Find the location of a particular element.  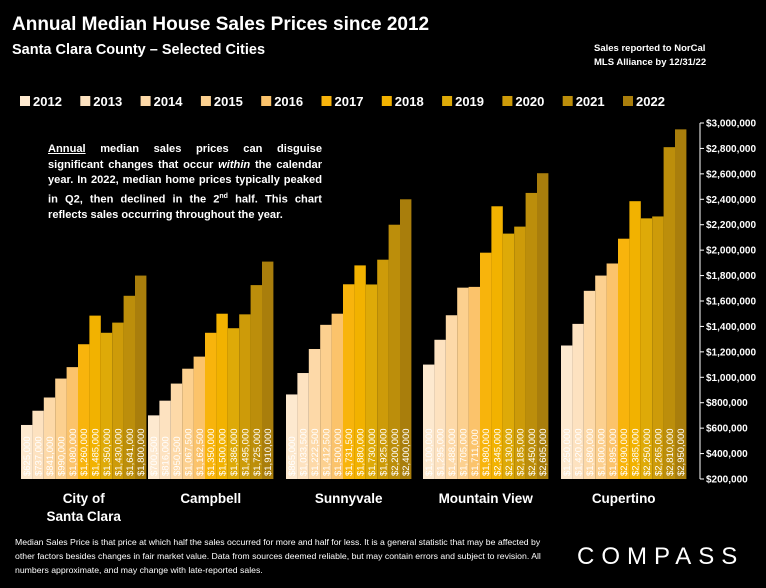

source-line-1: Sales reported to NorCal is located at coordinates (650, 48).